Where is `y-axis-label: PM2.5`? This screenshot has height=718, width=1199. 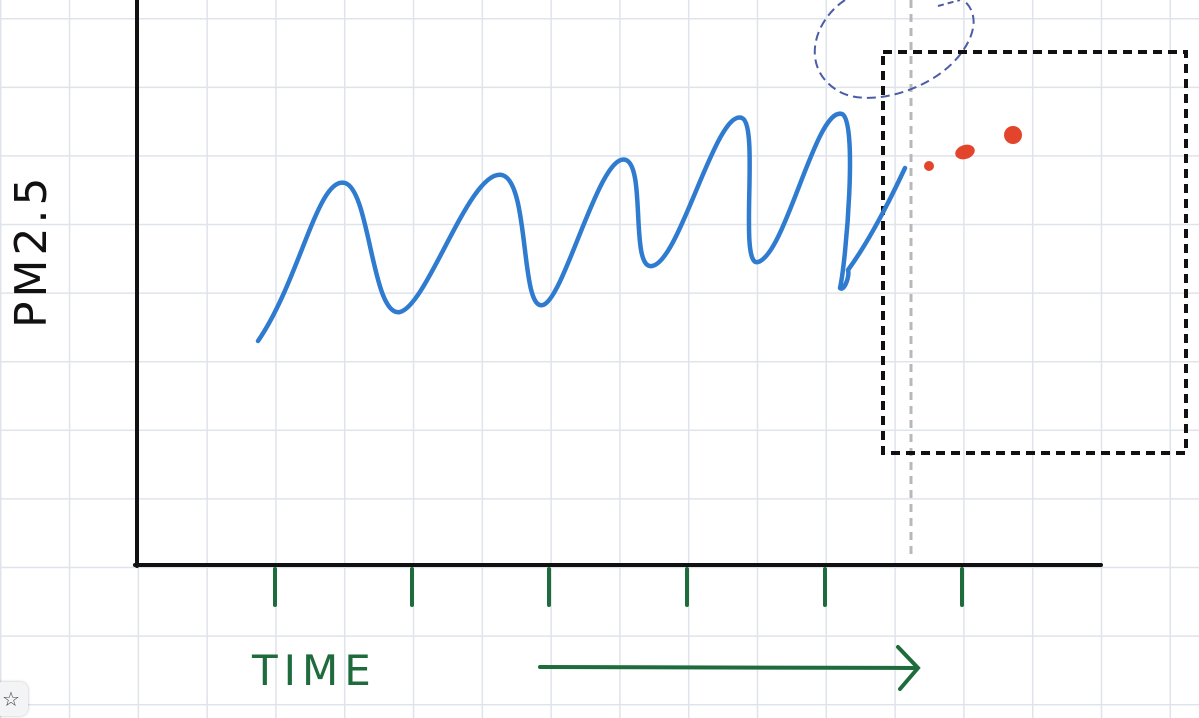 y-axis-label: PM2.5 is located at coordinates (31, 250).